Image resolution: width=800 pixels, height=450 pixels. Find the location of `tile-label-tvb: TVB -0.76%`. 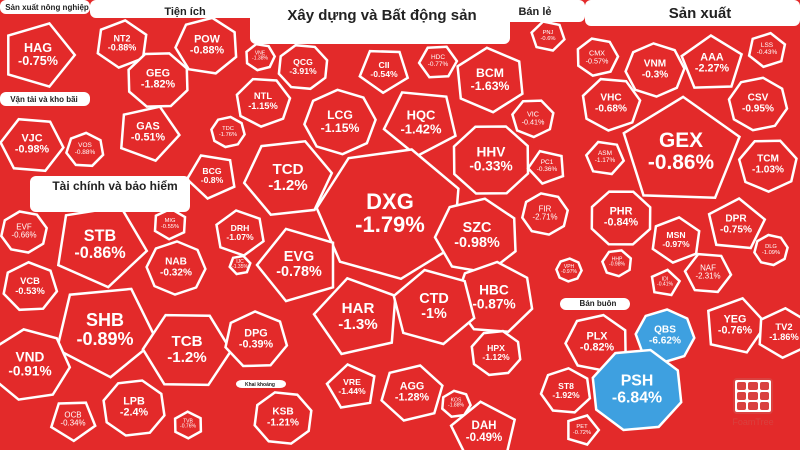

tile-label-tvb: TVB -0.76% is located at coordinates (188, 425).